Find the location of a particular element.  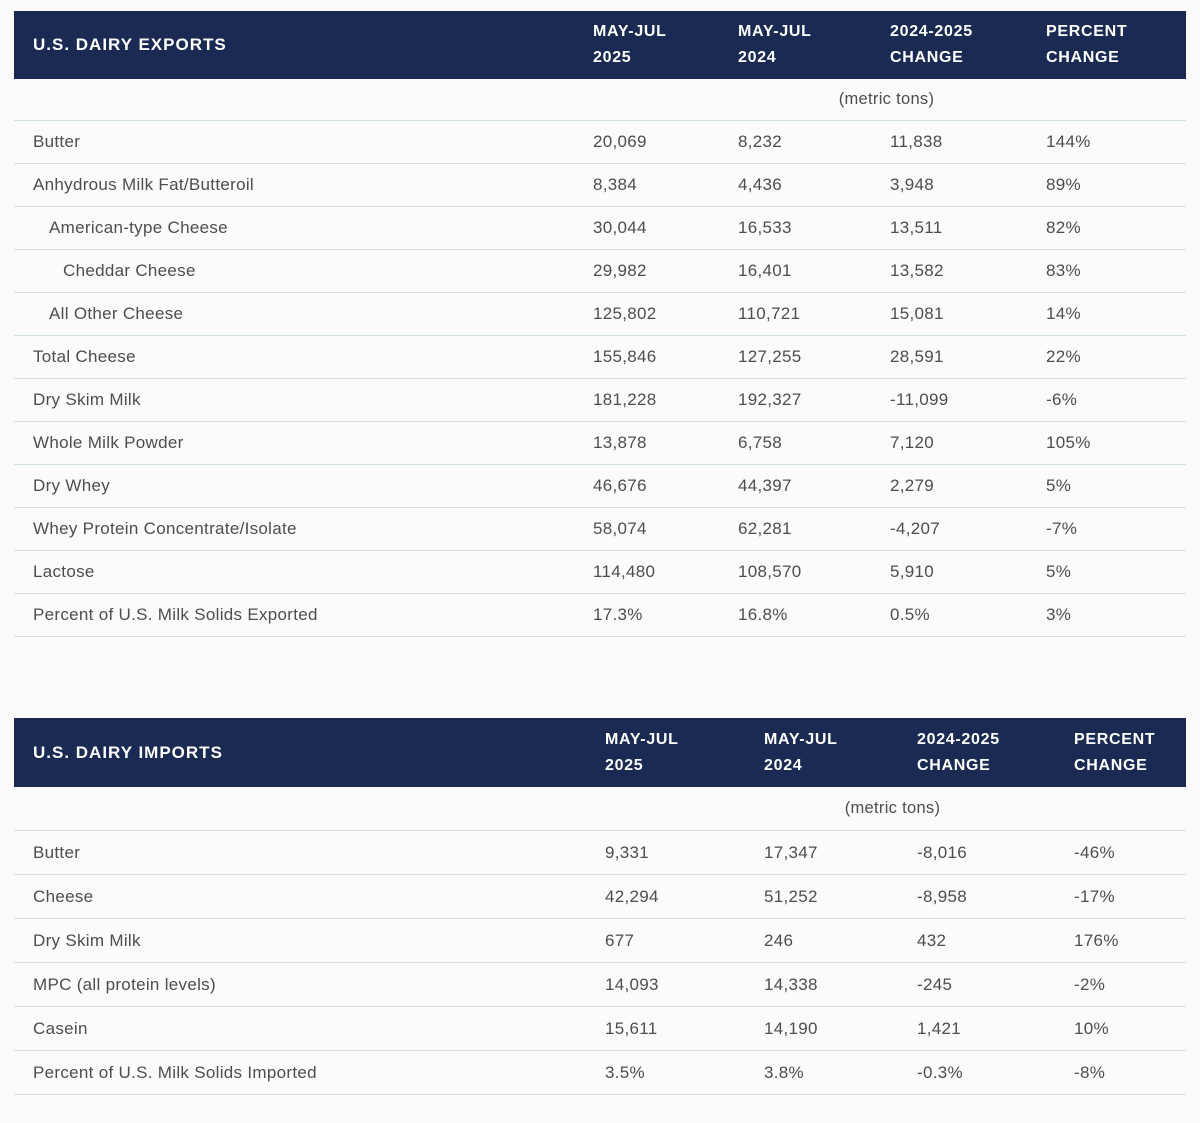

row-label: American-type Cheese is located at coordinates (138, 227).